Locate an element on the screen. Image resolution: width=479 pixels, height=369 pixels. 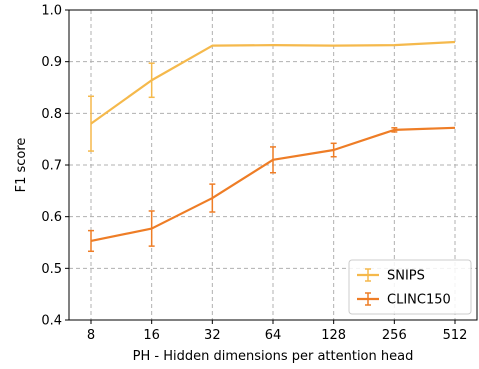
y-tick-label: 0.4 is located at coordinates (51, 321).